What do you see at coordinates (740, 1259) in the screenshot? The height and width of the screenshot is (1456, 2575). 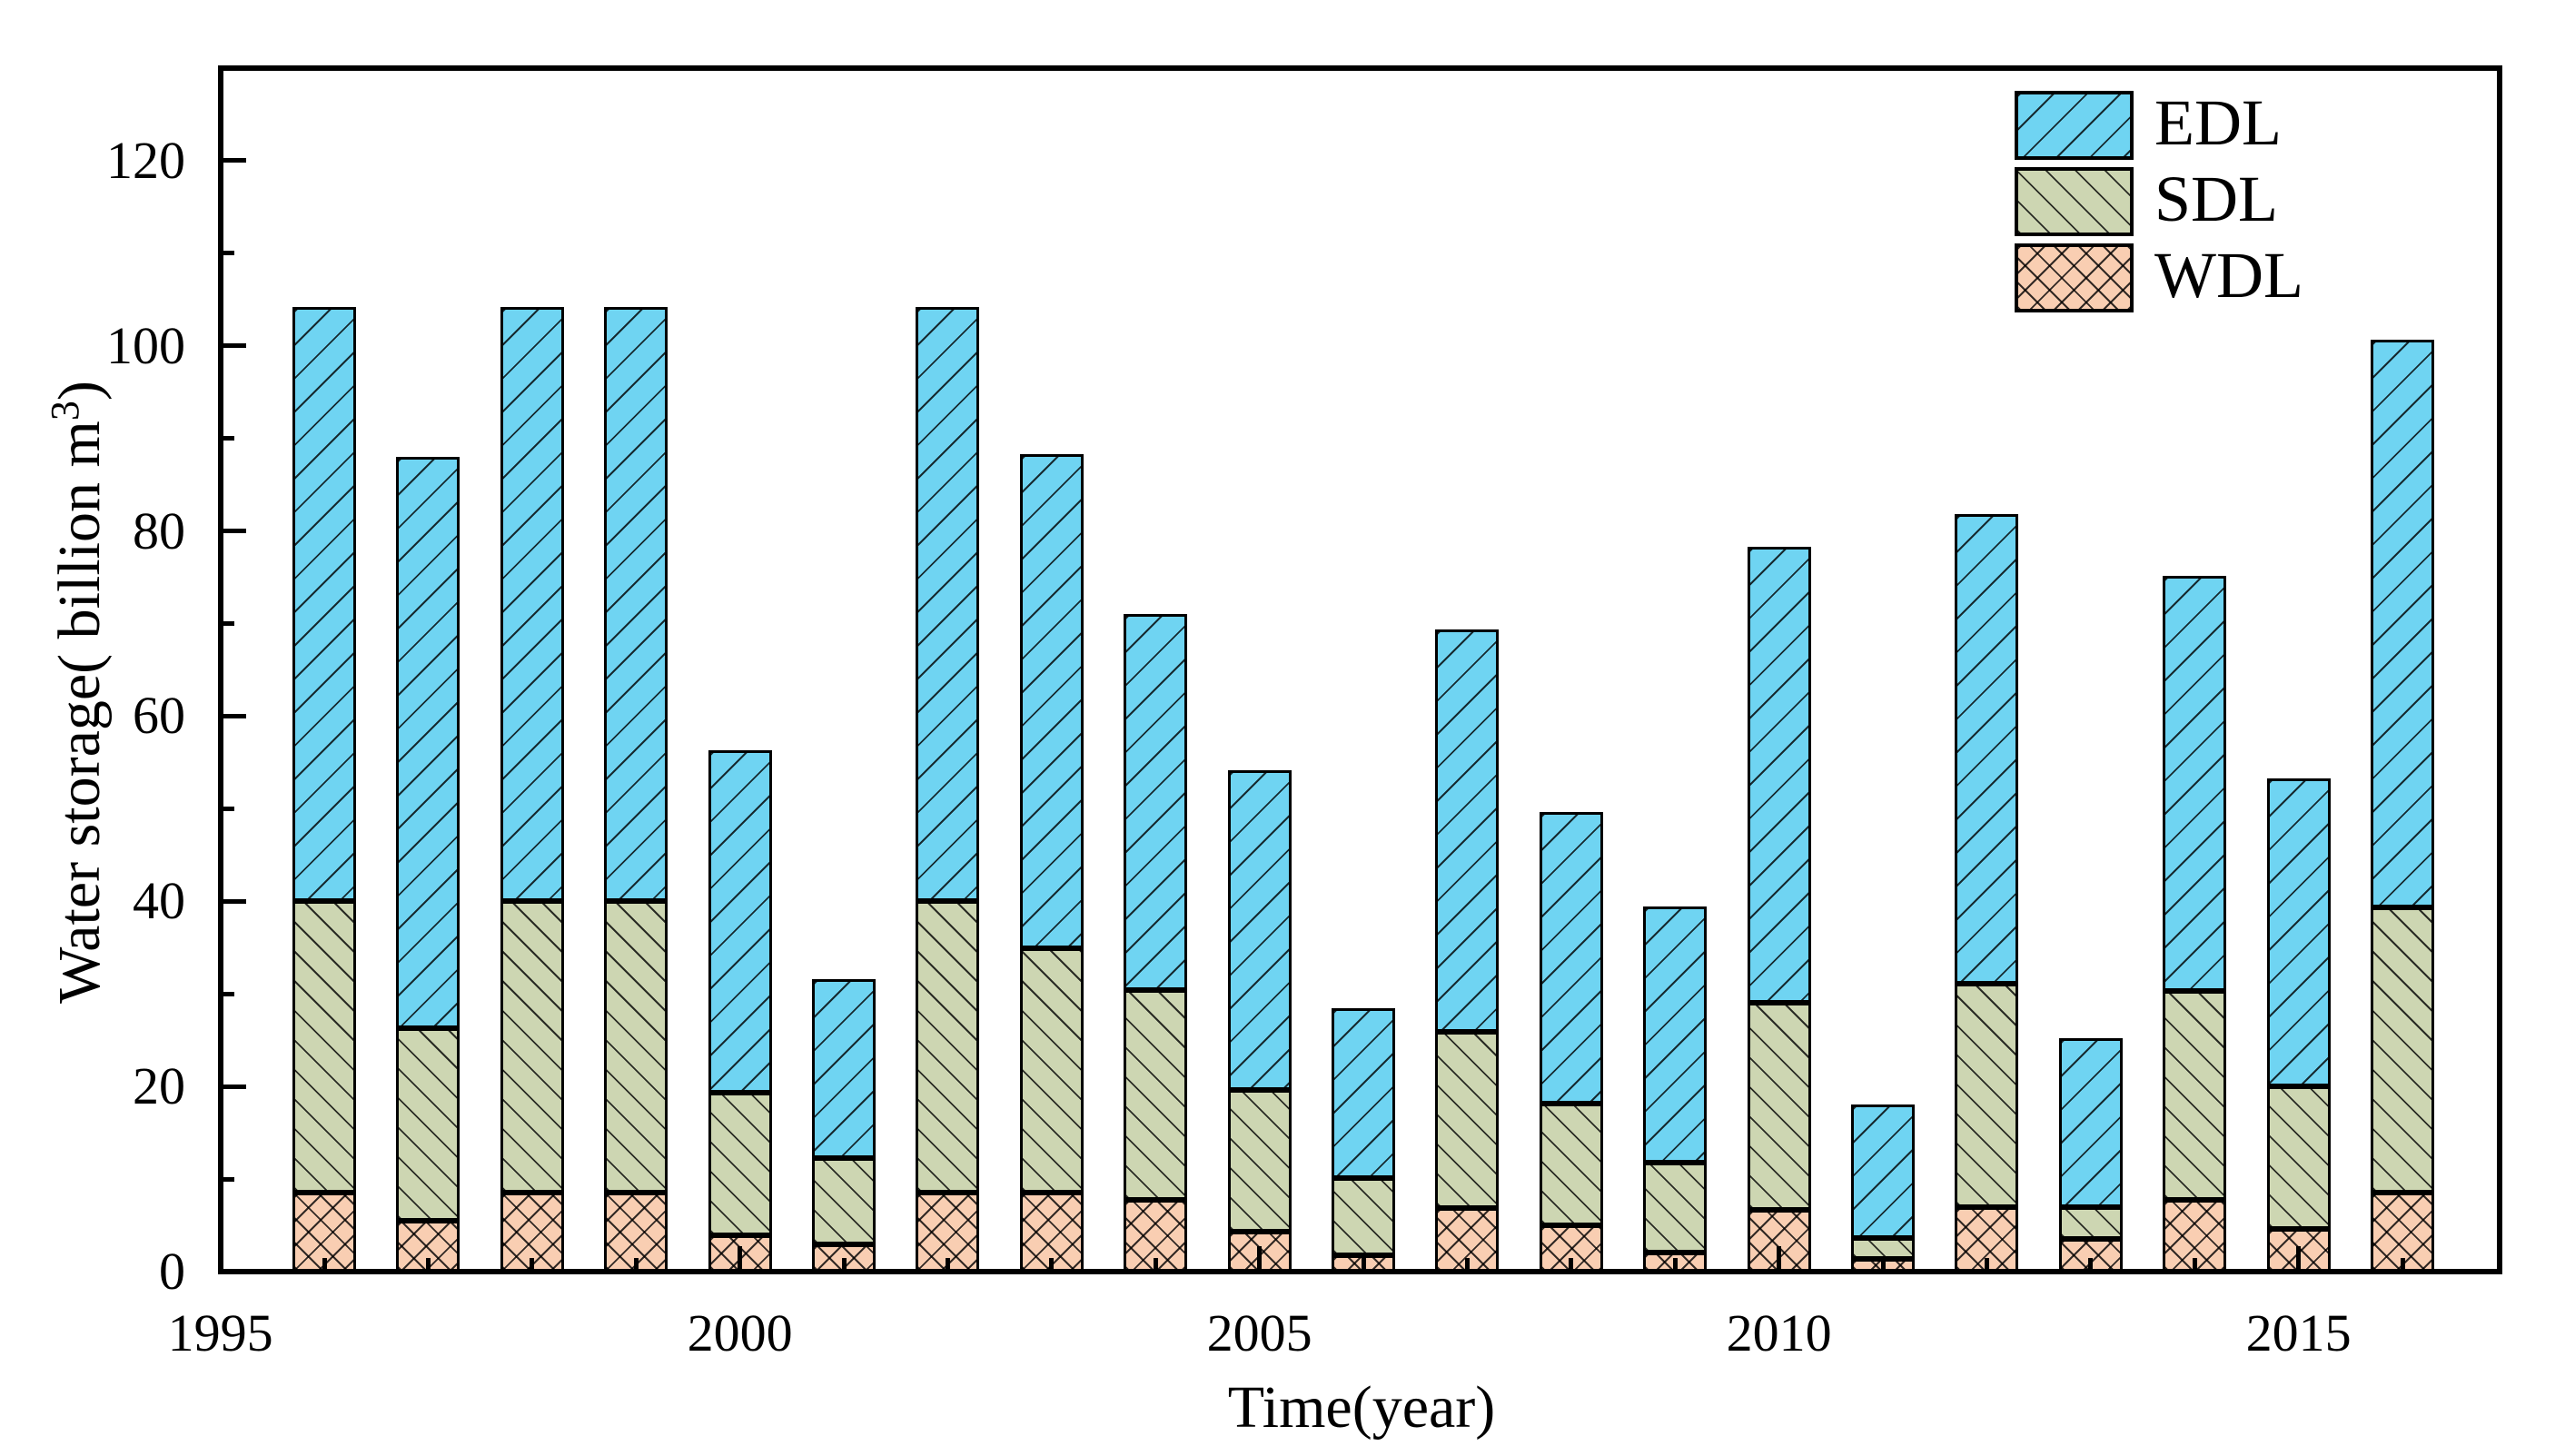 I see `x-axis-major-tick-2000` at bounding box center [740, 1259].